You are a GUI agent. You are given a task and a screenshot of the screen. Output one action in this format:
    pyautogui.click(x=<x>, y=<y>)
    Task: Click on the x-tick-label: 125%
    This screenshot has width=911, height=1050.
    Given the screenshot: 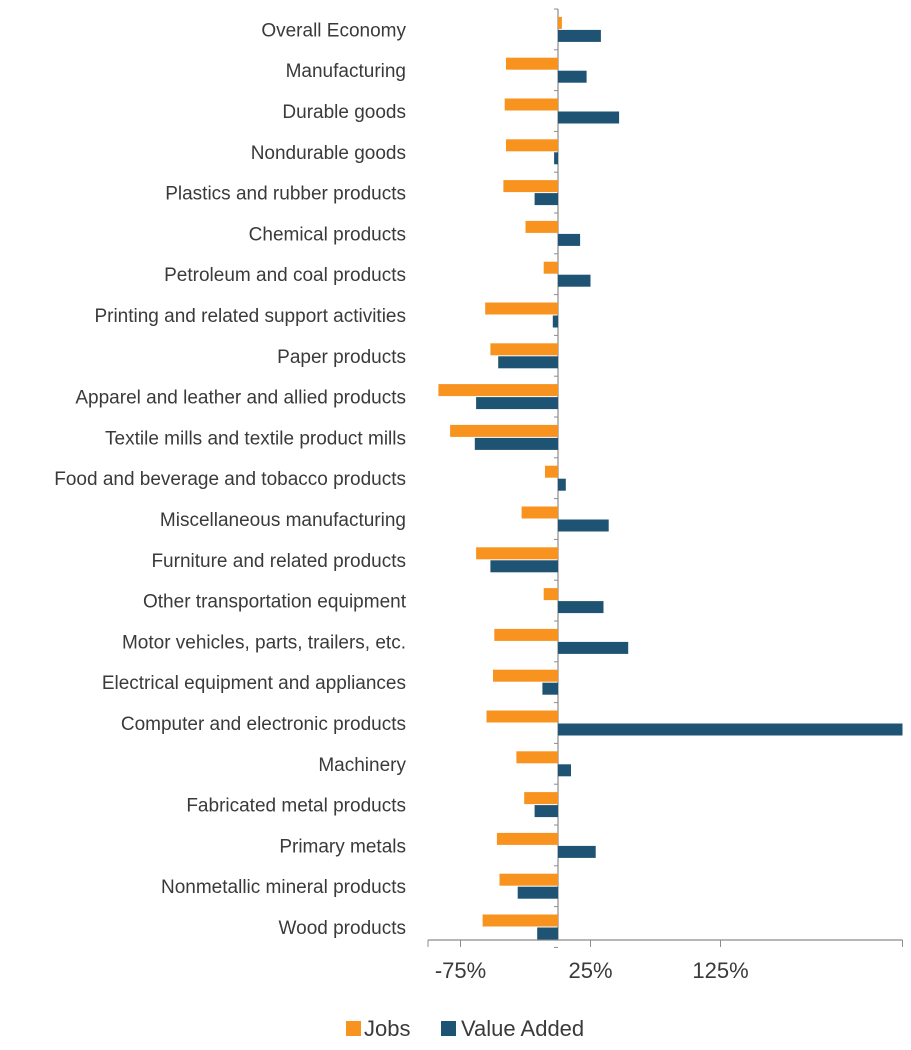 What is the action you would take?
    pyautogui.click(x=720, y=970)
    